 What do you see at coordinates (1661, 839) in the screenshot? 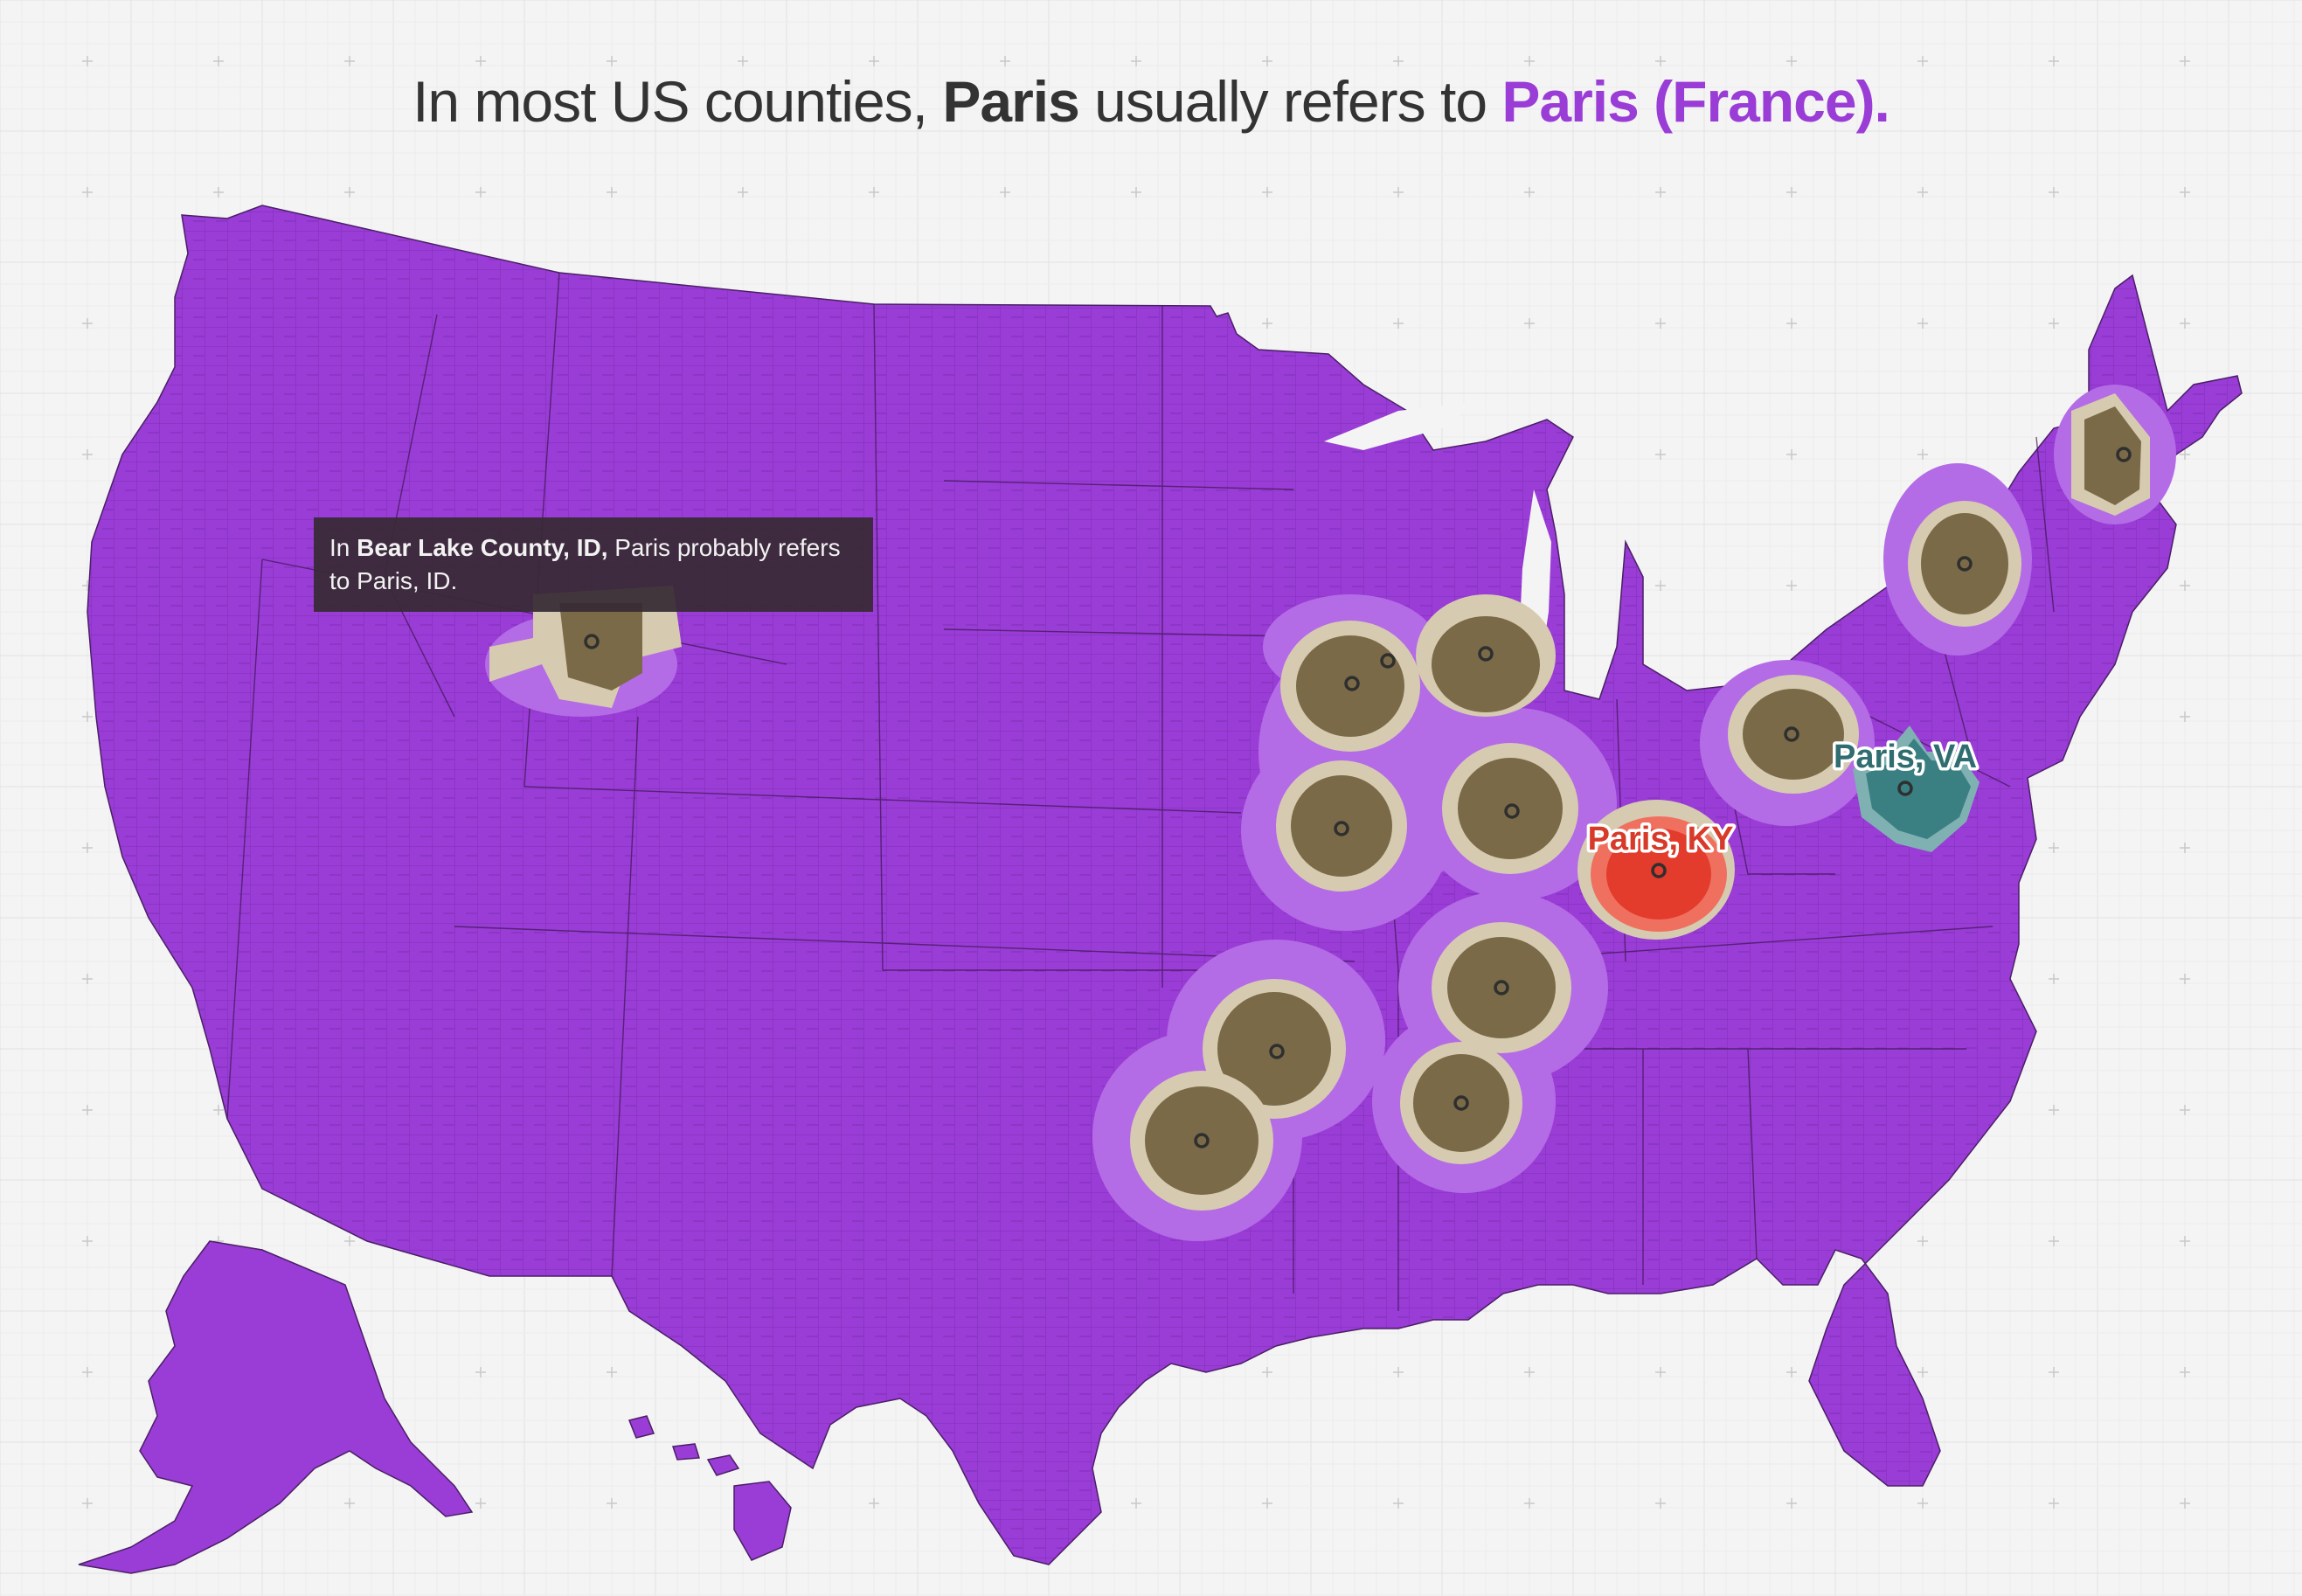
I see `paris-ky-label: Paris, KY` at bounding box center [1661, 839].